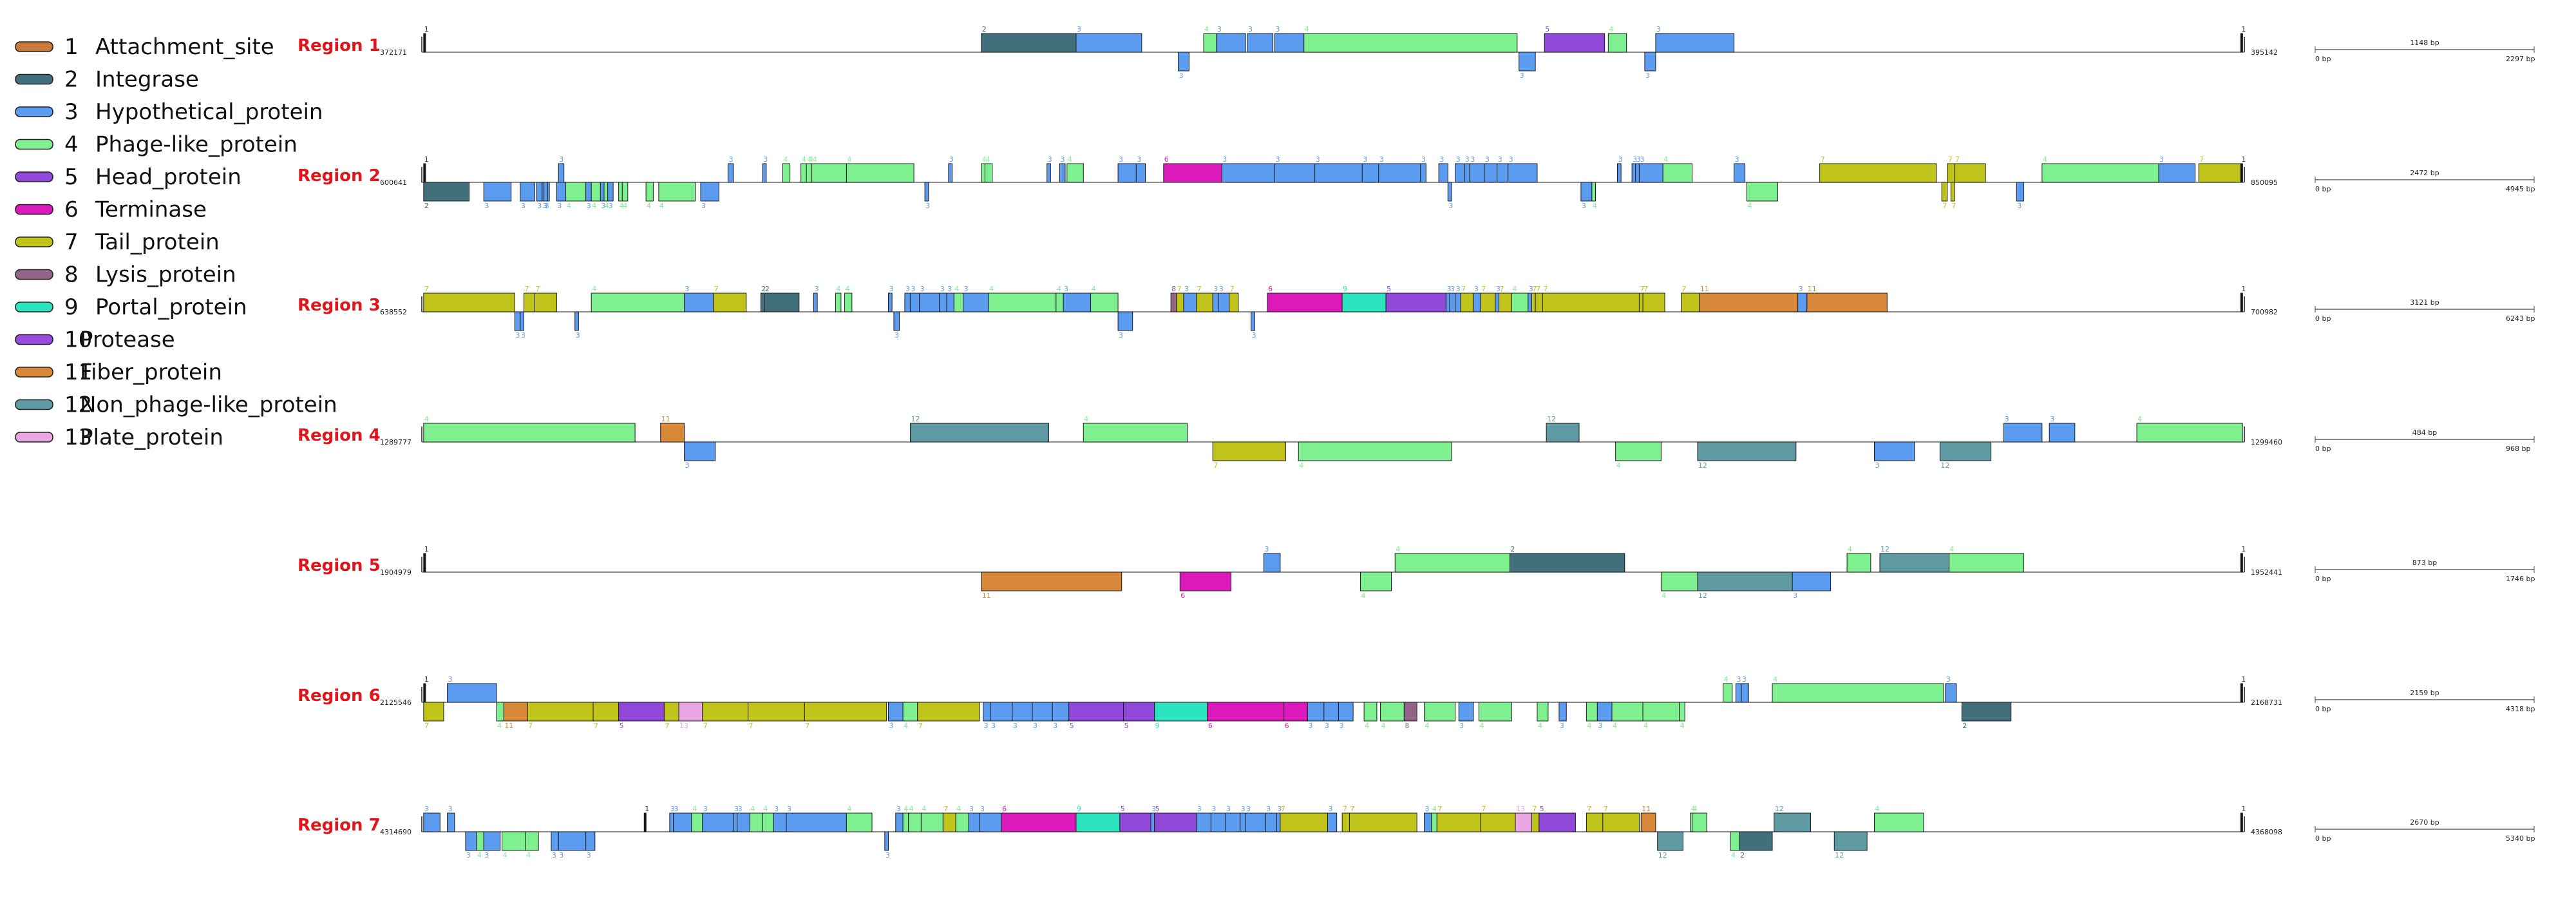  Describe the element at coordinates (1175, 818) in the screenshot. I see `gene-head_protein: 5` at that location.